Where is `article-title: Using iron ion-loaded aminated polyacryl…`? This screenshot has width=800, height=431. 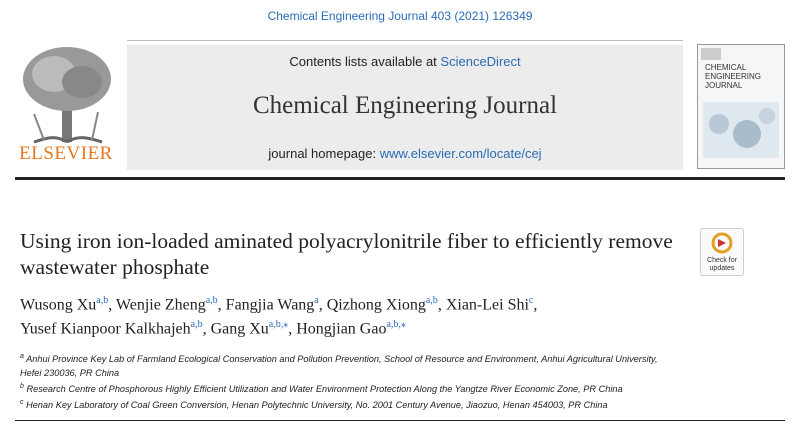 article-title: Using iron ion-loaded aminated polyacryl… is located at coordinates (346, 254).